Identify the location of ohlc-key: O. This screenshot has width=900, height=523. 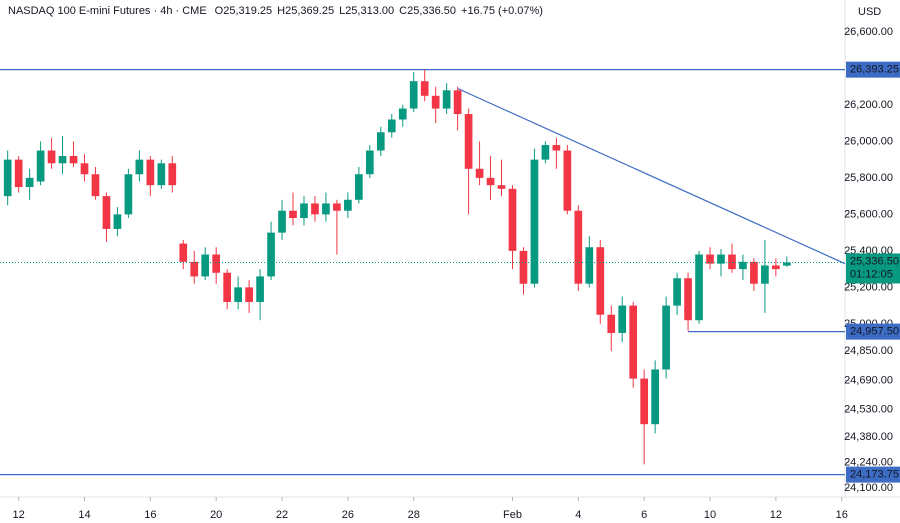
(219, 11).